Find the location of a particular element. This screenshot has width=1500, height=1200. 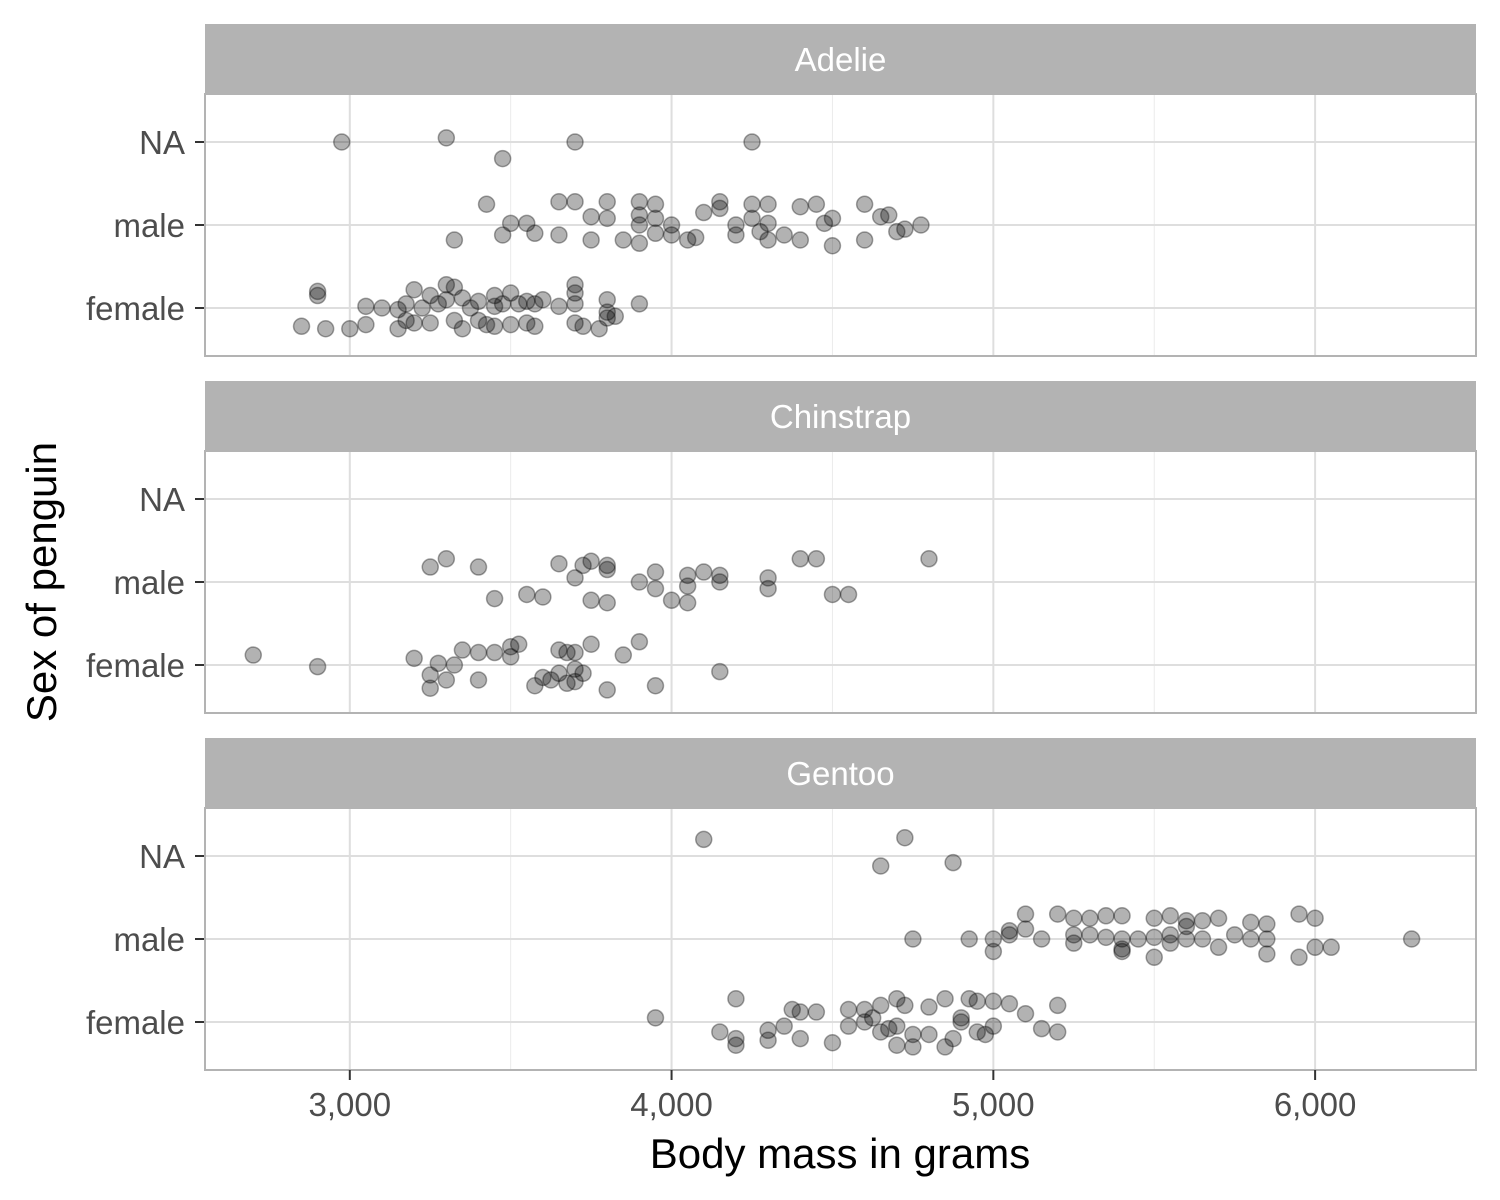

y-tick-label: female is located at coordinates (135, 1022).